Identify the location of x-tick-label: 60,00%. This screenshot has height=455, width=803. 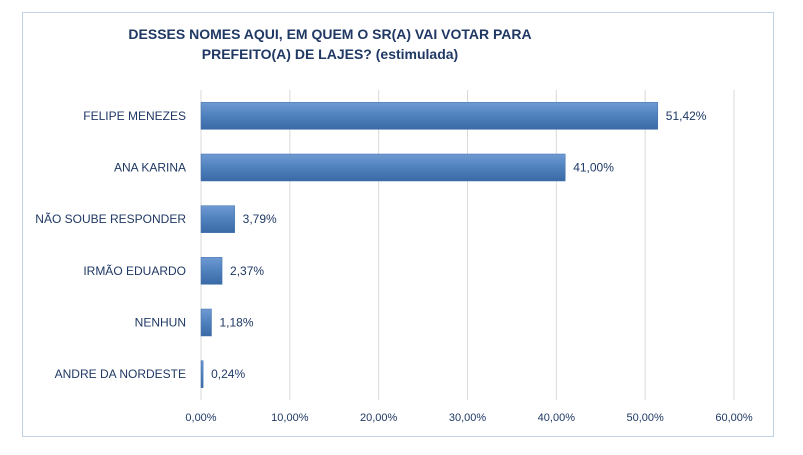
(734, 418).